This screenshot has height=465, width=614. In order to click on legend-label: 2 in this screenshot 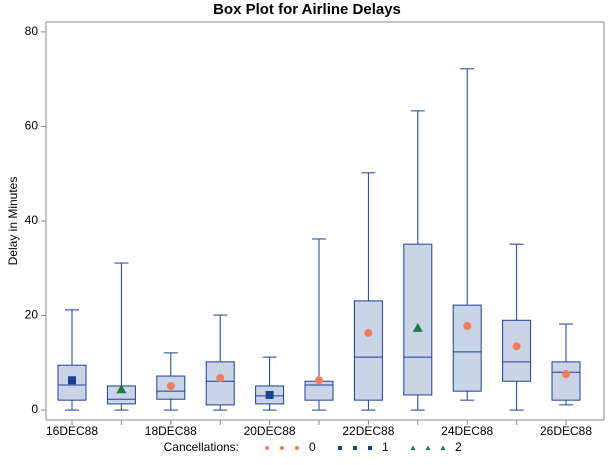, I will do `click(458, 447)`.